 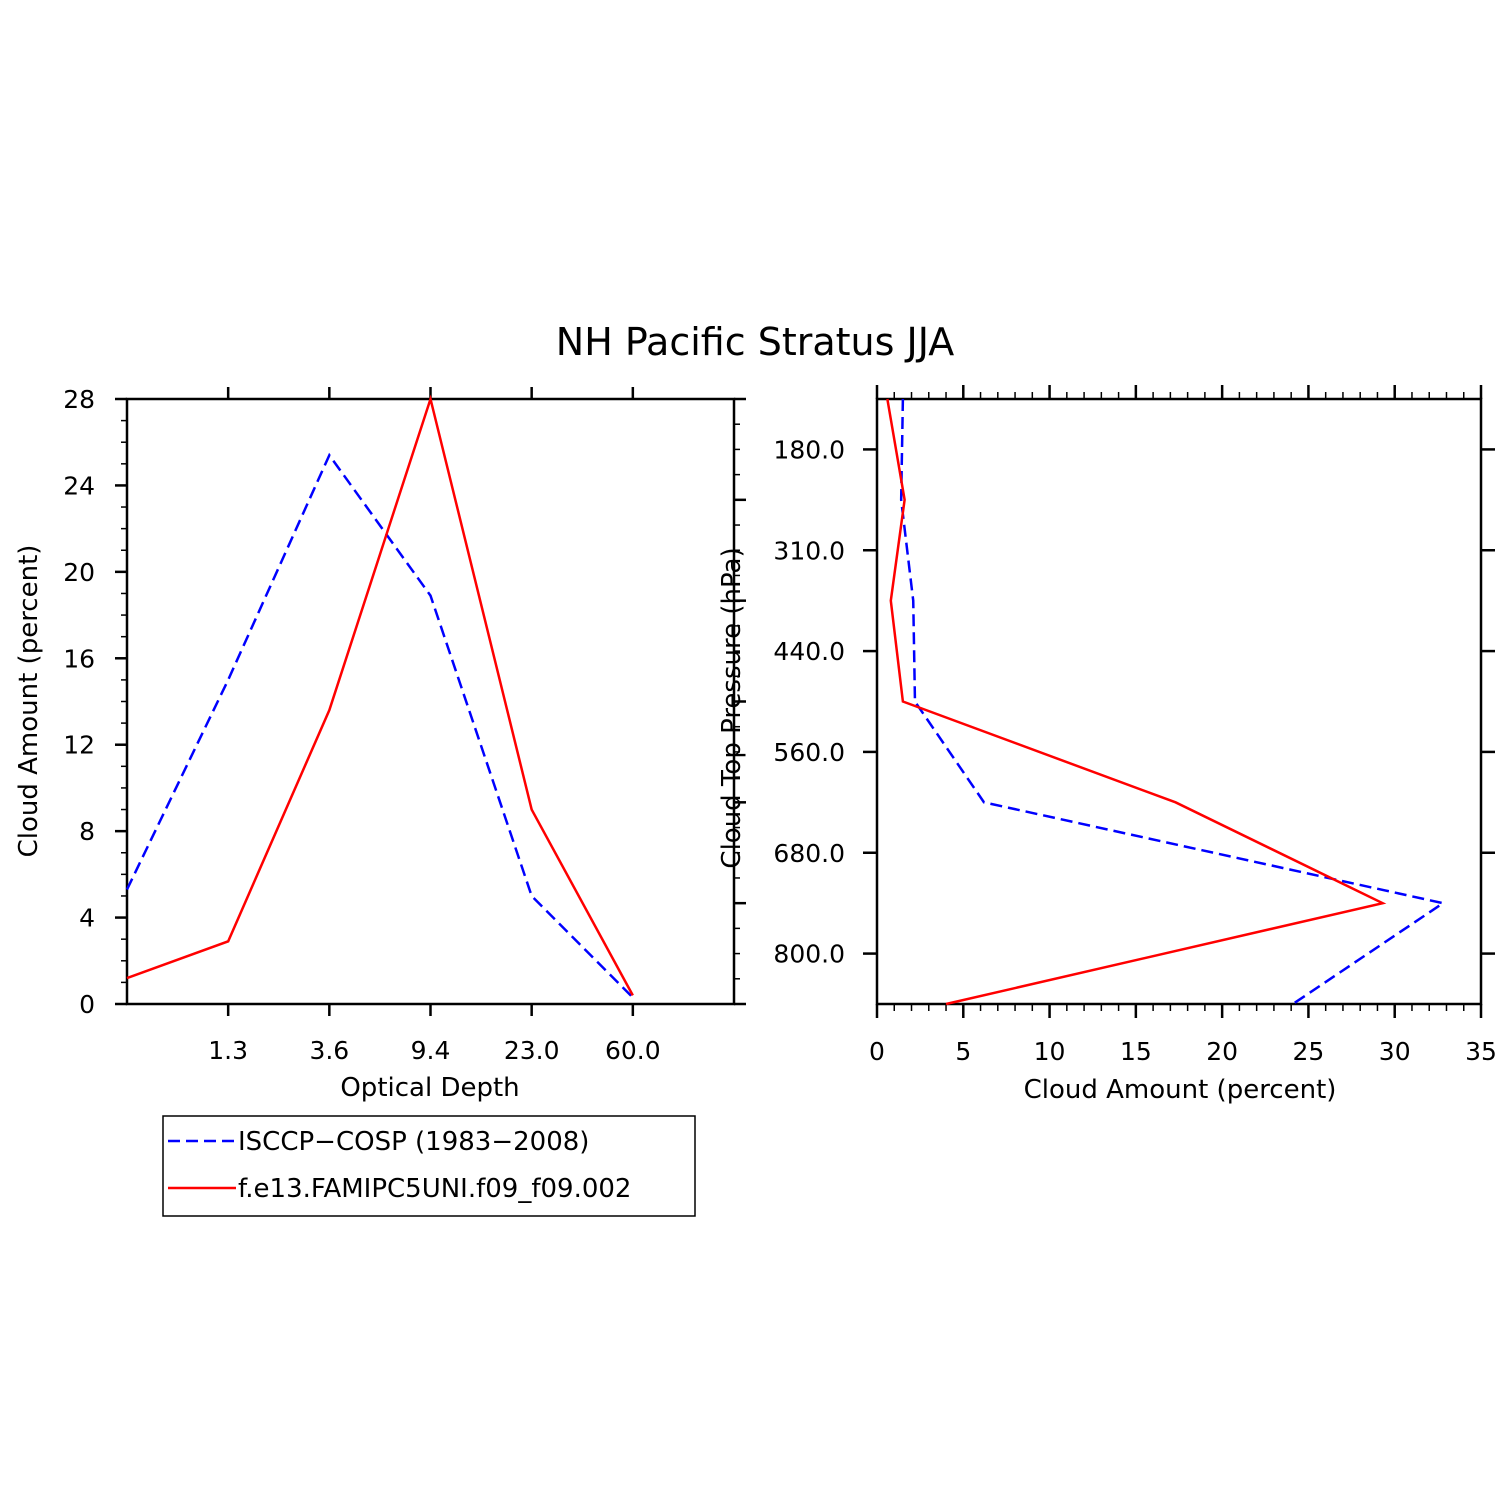 I want to click on right-x-tick-label: 35, so click(x=1481, y=1051).